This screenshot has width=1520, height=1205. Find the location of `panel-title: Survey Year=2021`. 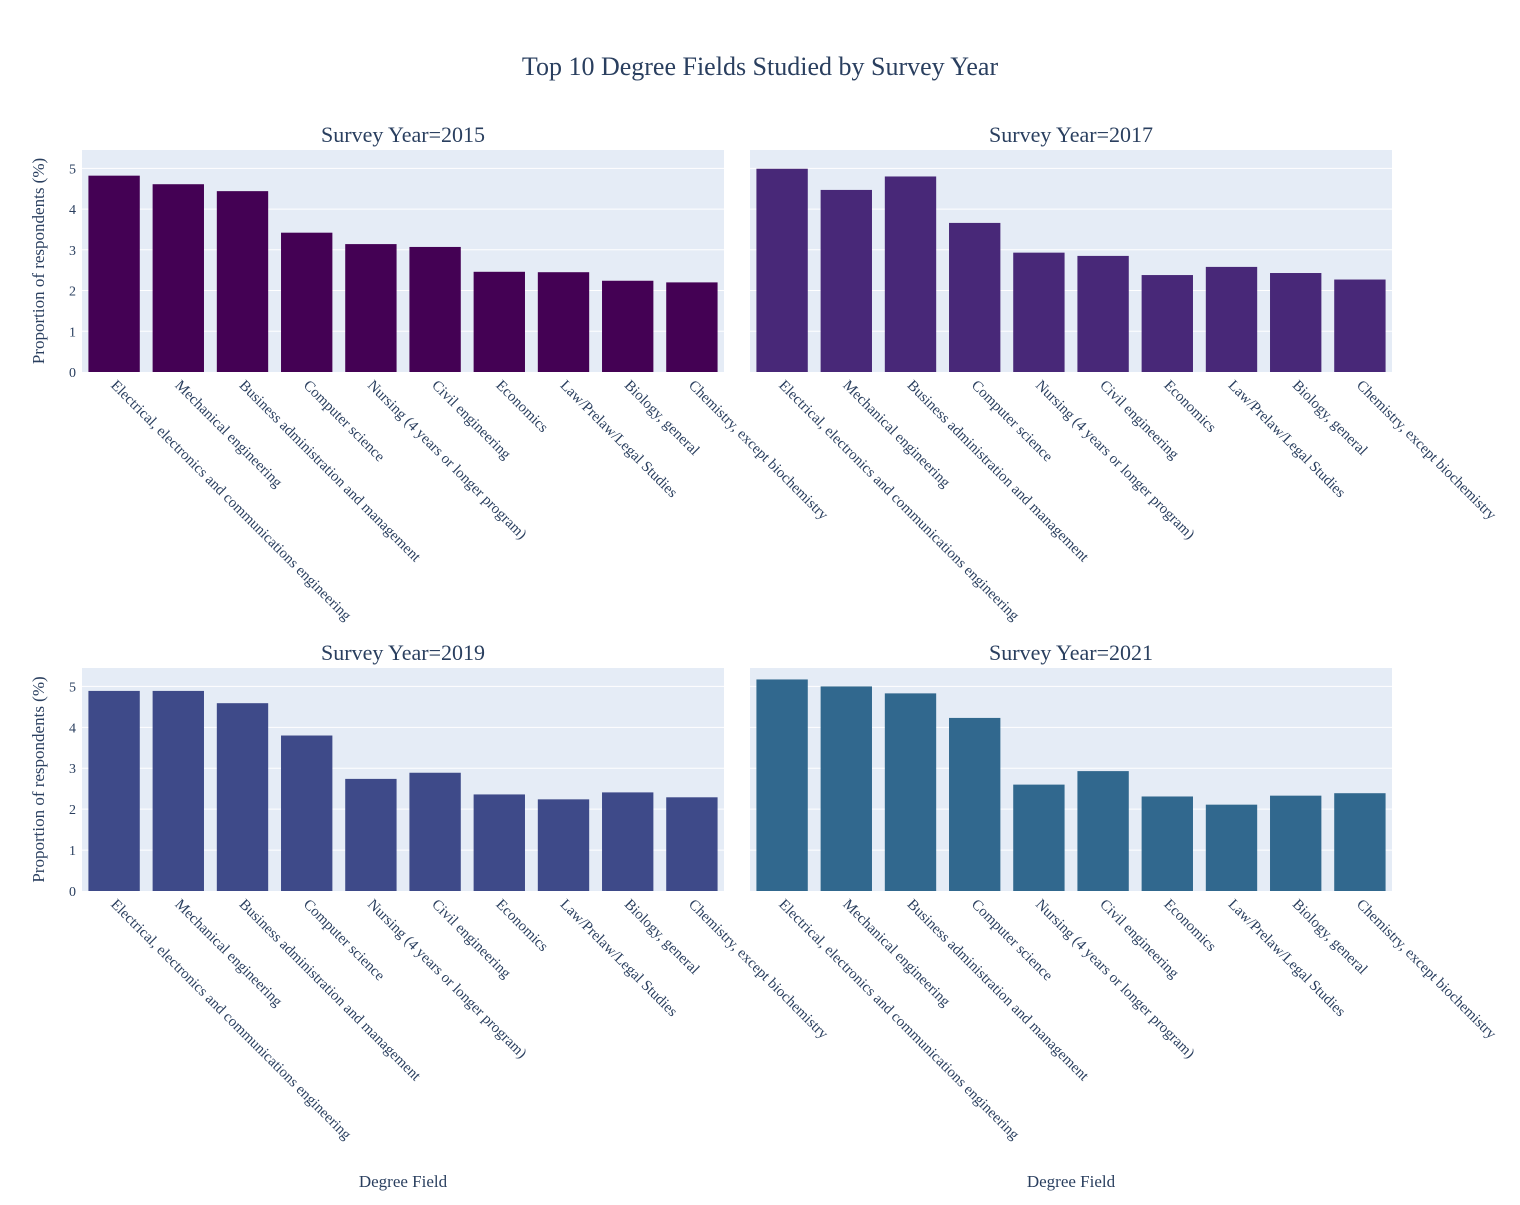

panel-title: Survey Year=2021 is located at coordinates (1071, 652).